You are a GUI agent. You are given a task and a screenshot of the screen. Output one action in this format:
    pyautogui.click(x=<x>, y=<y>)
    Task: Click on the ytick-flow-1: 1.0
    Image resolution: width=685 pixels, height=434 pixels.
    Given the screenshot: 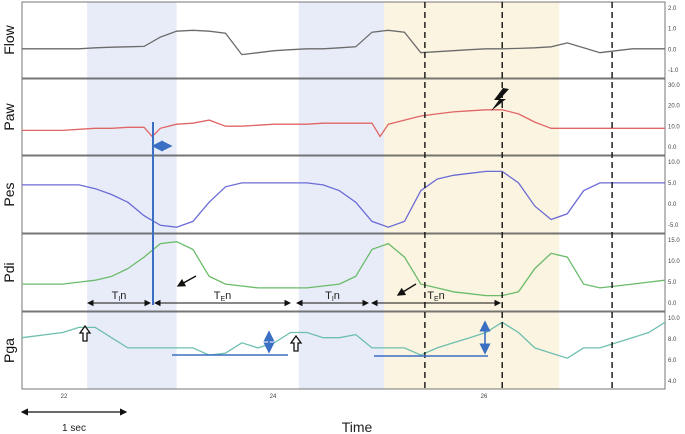 What is the action you would take?
    pyautogui.click(x=672, y=30)
    